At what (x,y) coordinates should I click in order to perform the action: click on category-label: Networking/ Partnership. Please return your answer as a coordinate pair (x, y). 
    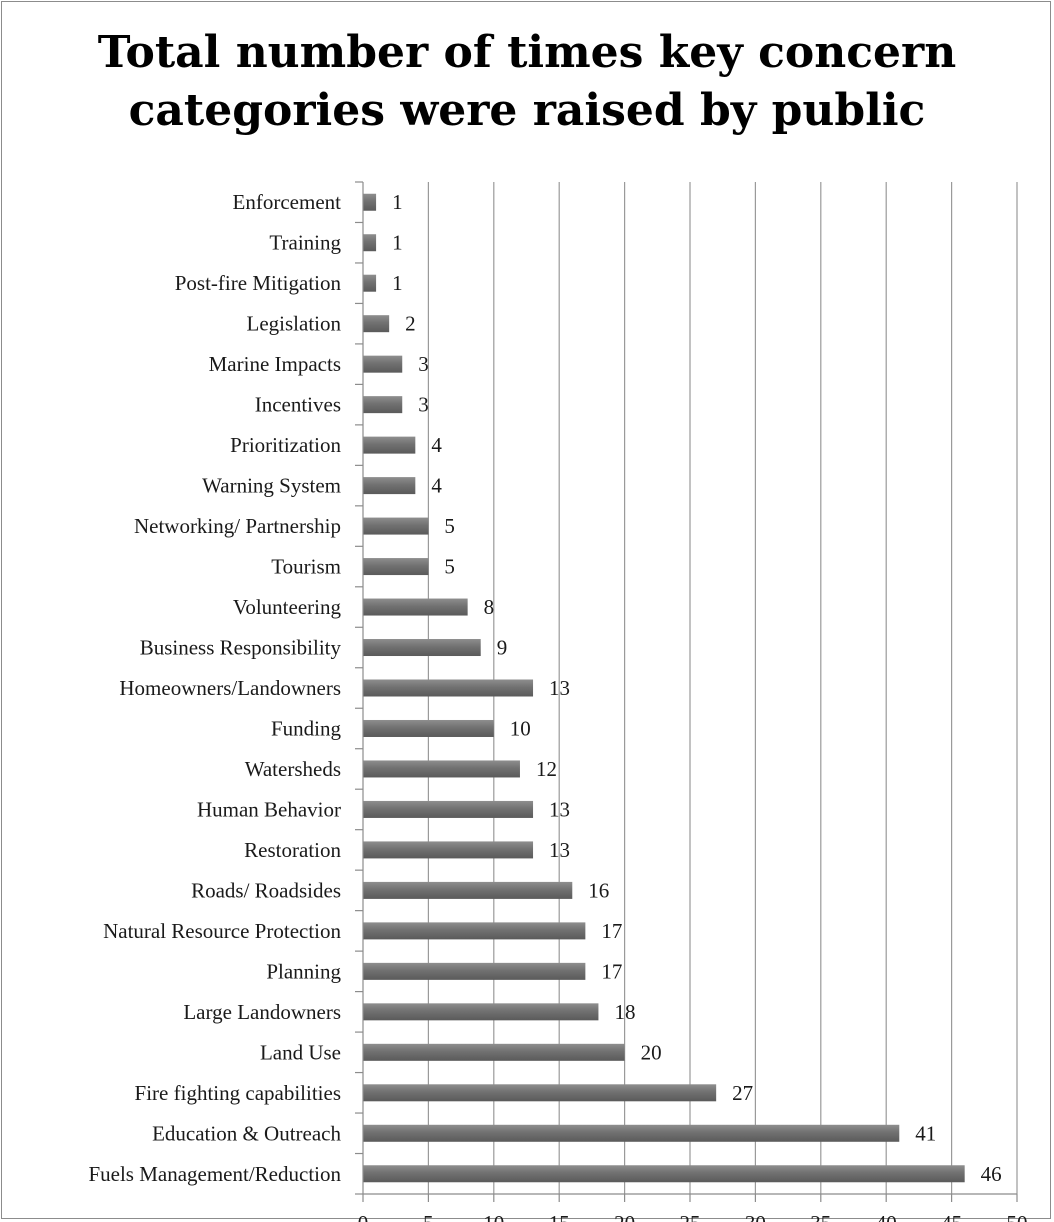
    Looking at the image, I should click on (237, 526).